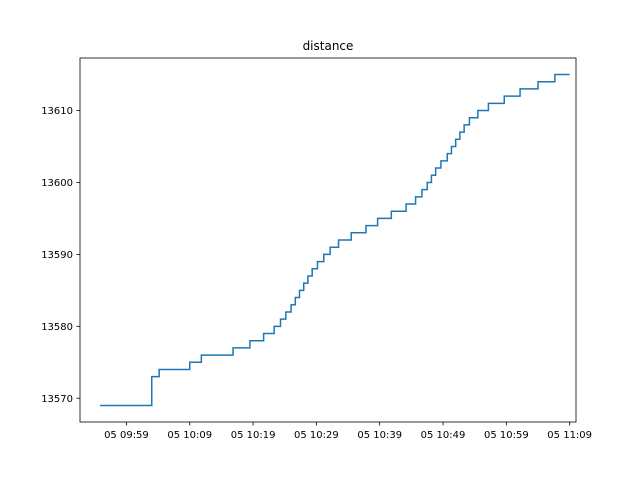 The height and width of the screenshot is (480, 640). What do you see at coordinates (57, 399) in the screenshot?
I see `y-tick-label: 13570` at bounding box center [57, 399].